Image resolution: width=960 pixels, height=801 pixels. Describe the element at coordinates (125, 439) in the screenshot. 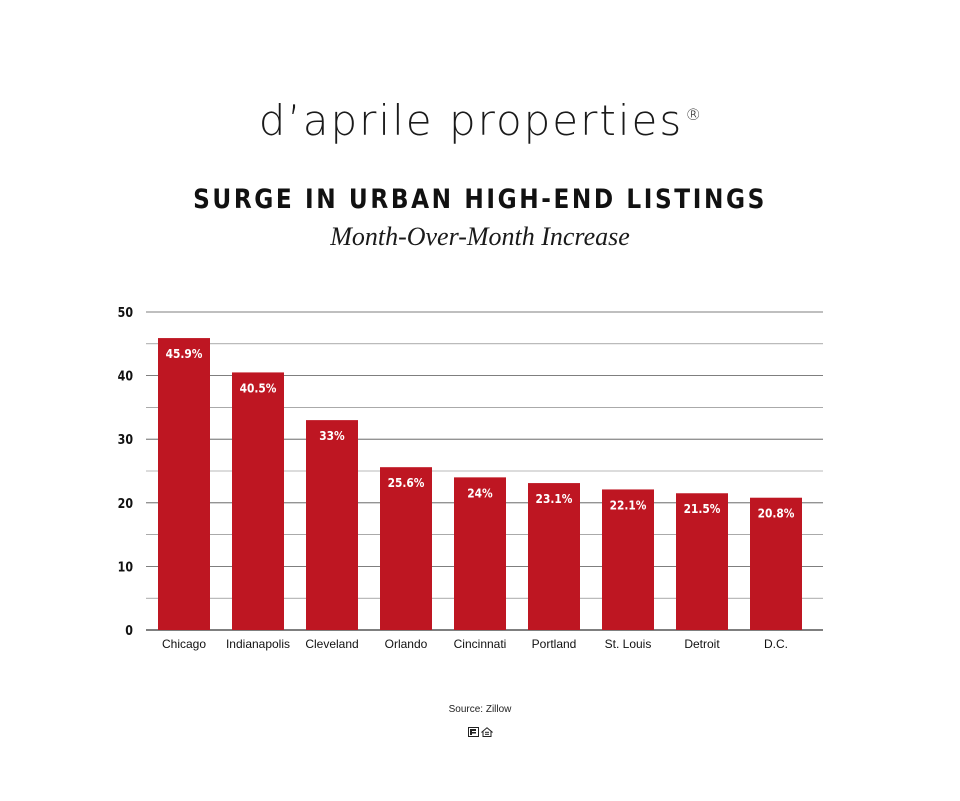

I see `y-tick-label: 30` at that location.